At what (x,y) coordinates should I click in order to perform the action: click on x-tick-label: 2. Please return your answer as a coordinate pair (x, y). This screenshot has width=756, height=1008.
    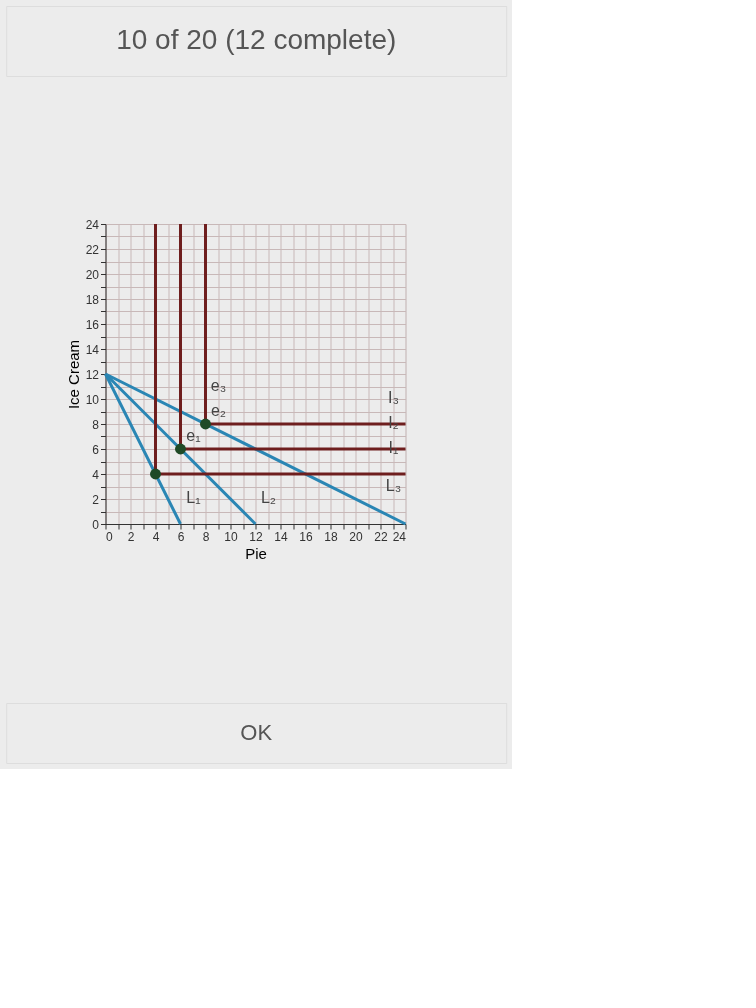
    Looking at the image, I should click on (131, 536).